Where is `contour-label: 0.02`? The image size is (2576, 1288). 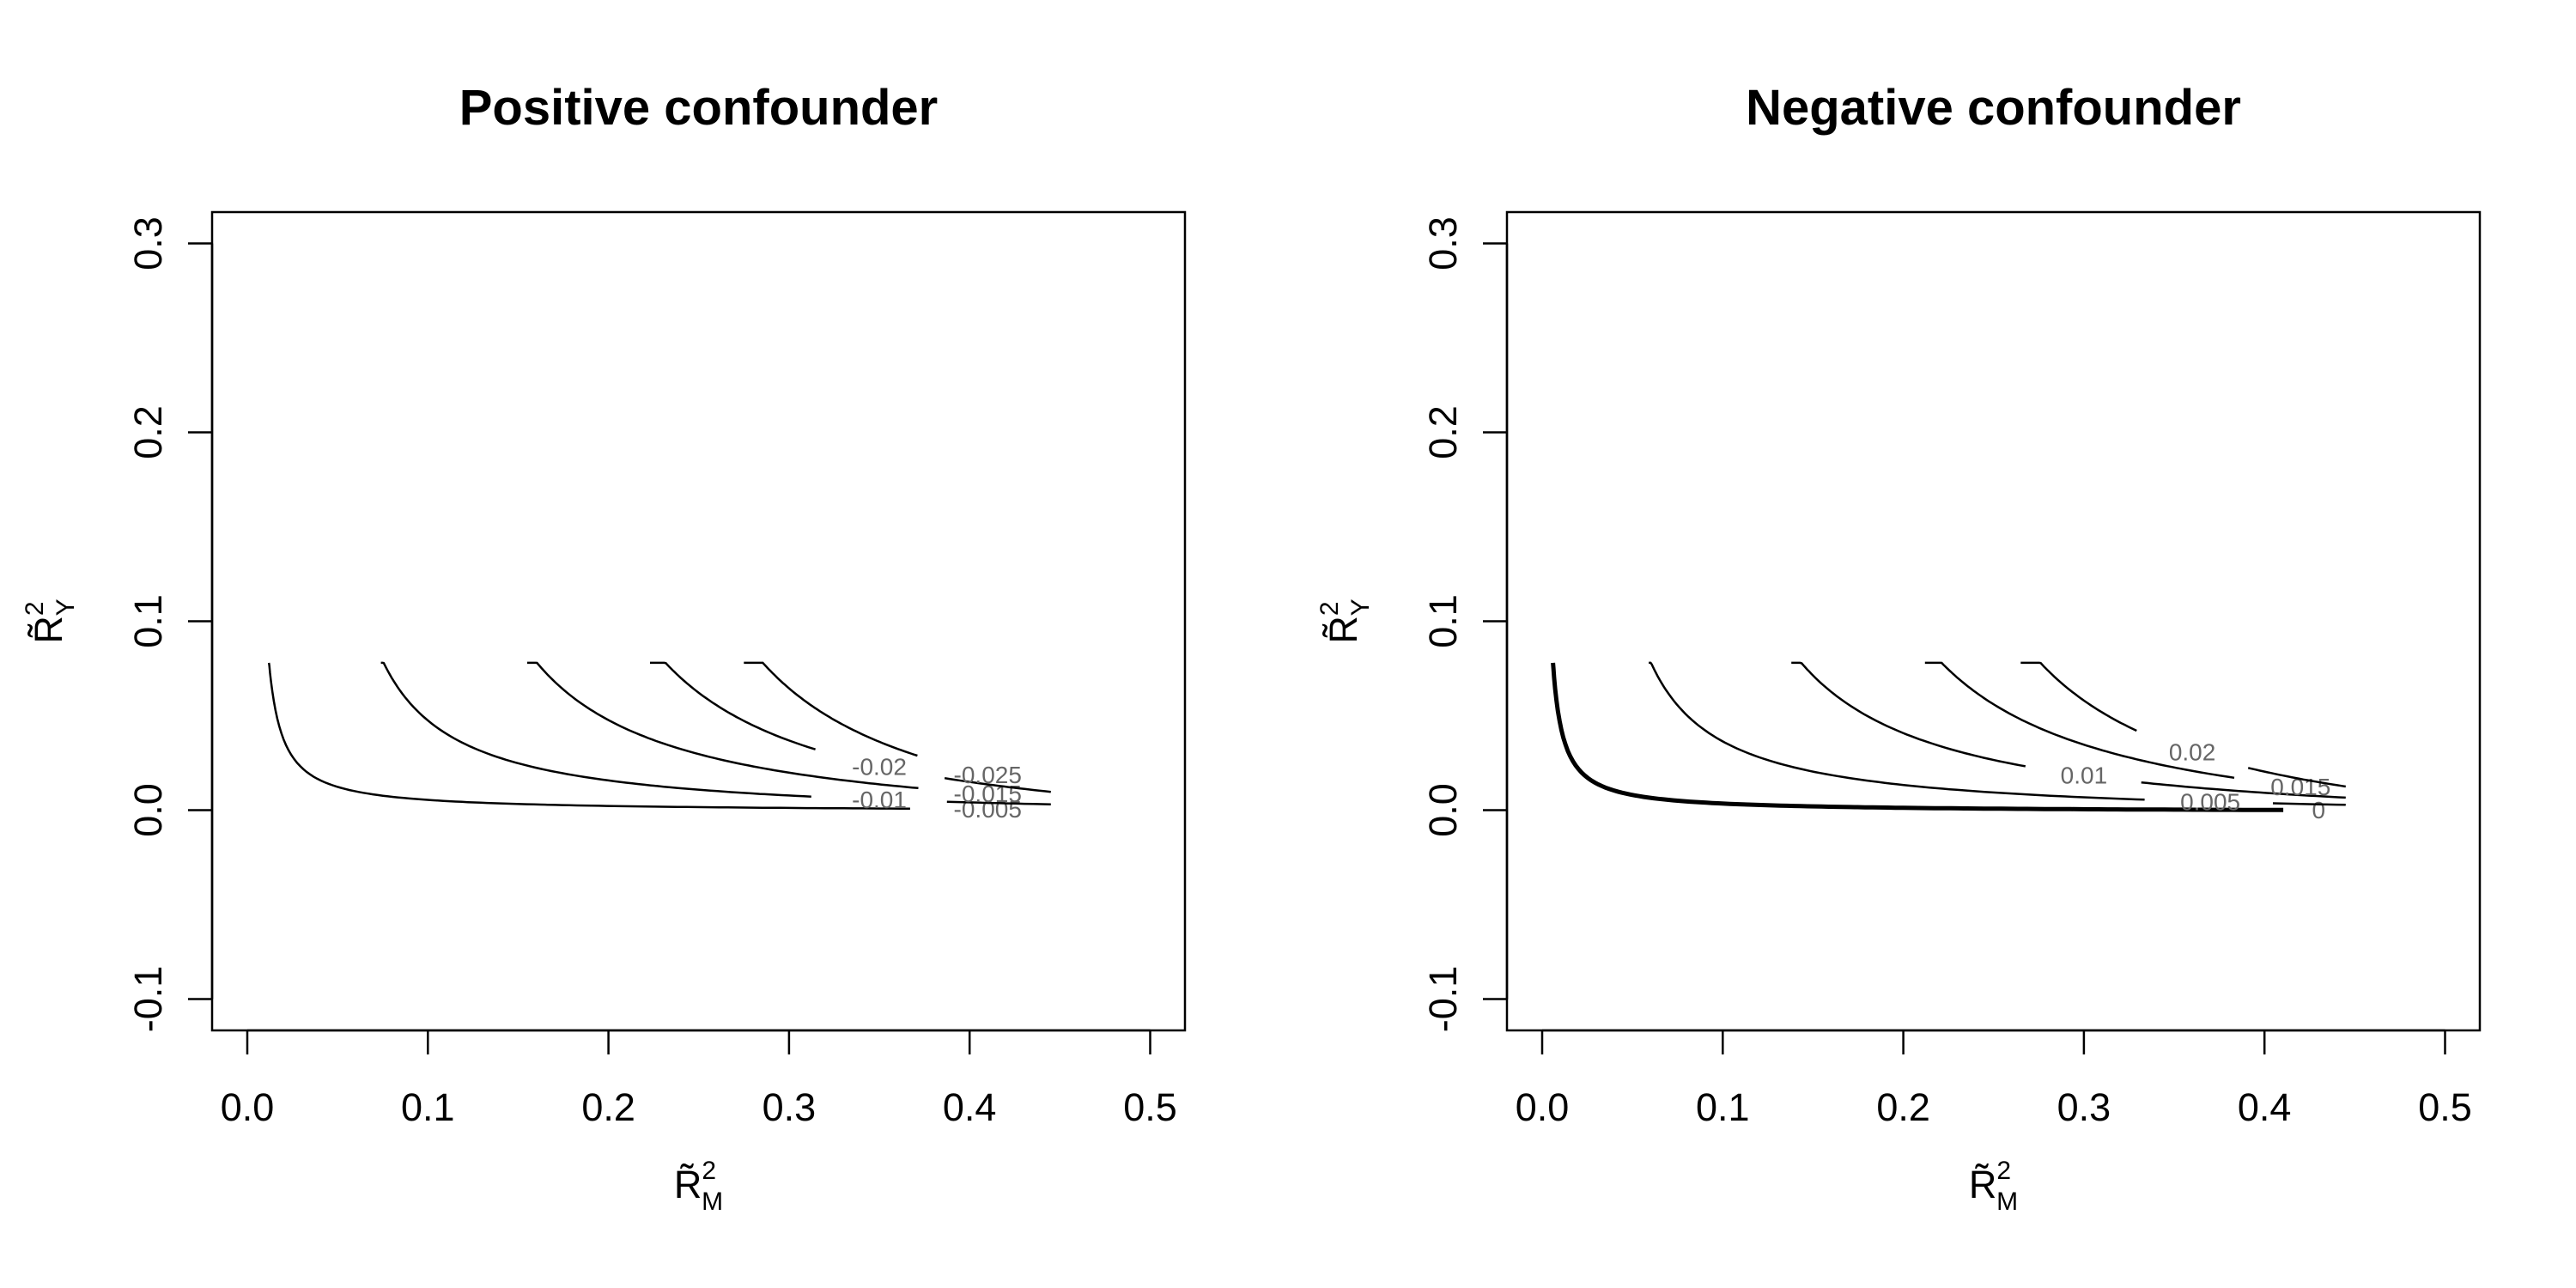
contour-label: 0.02 is located at coordinates (2192, 751).